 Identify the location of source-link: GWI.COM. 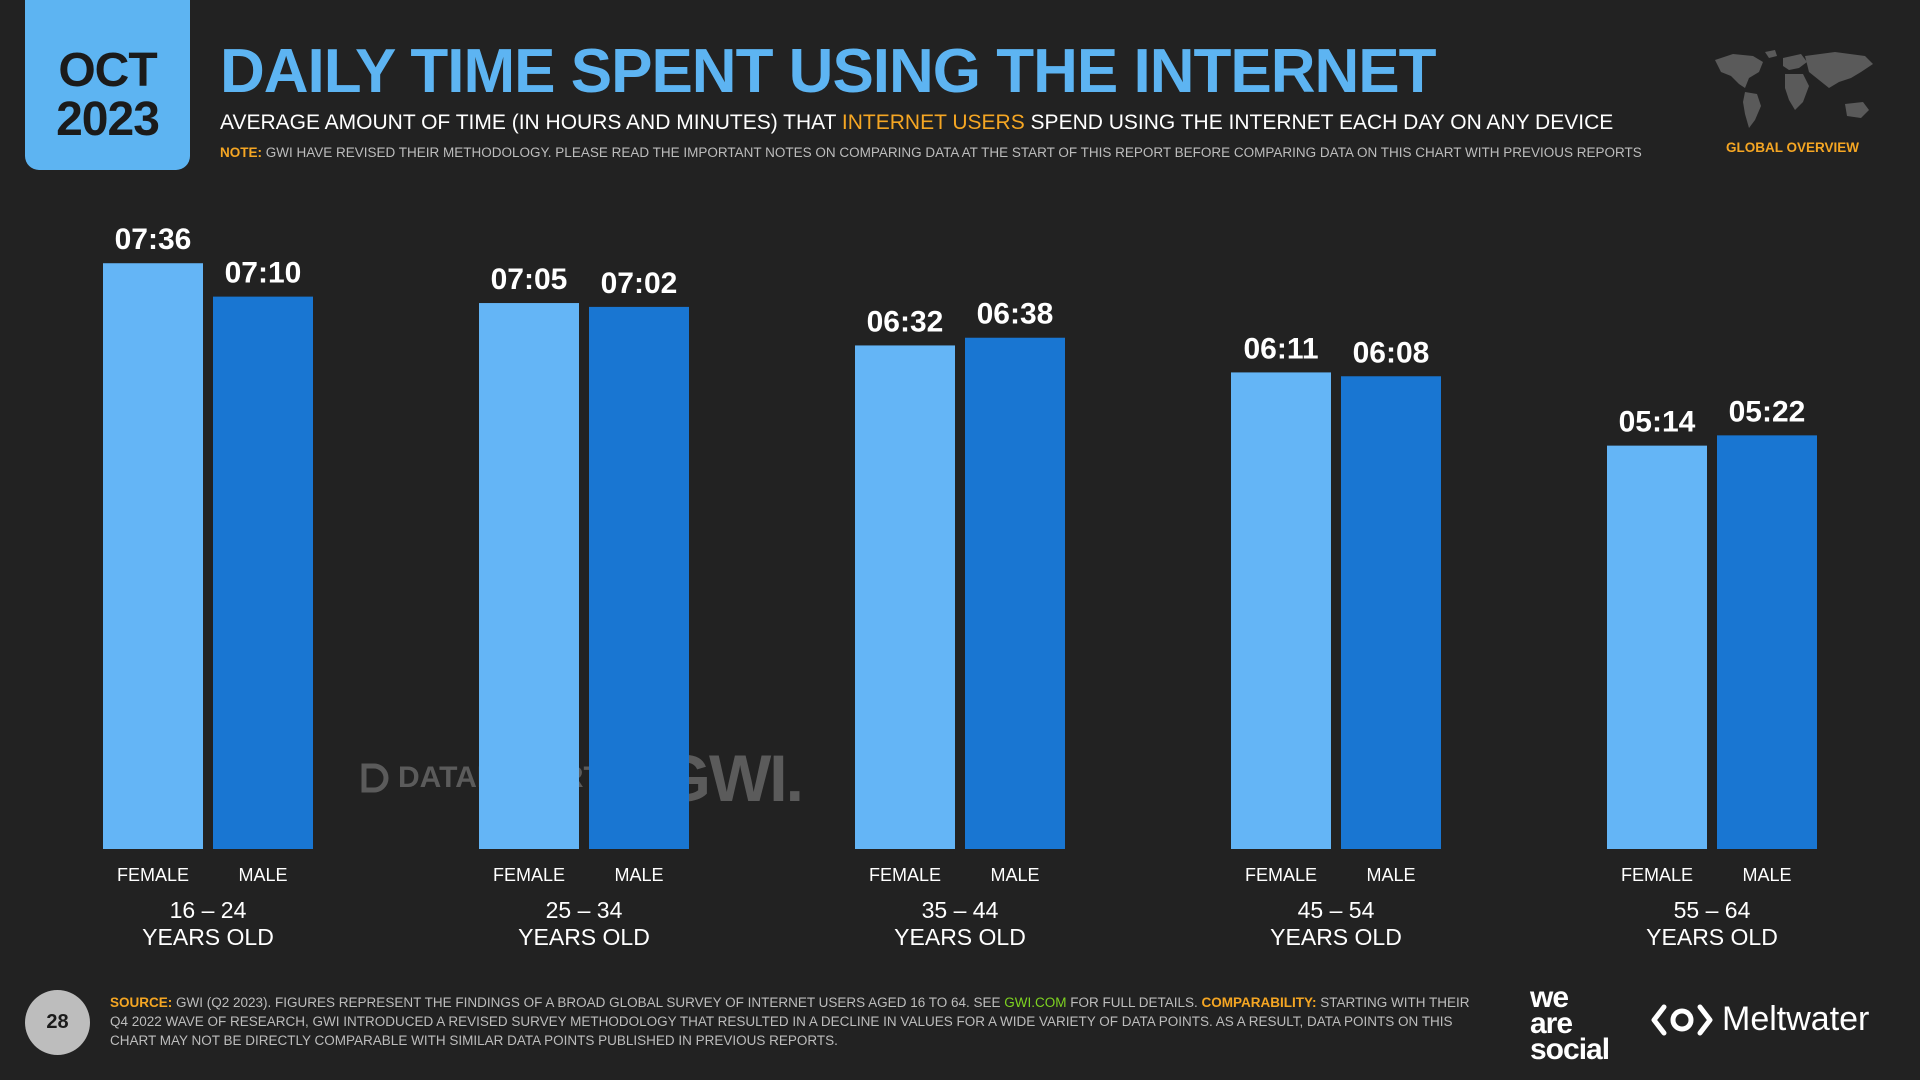
(1035, 1002).